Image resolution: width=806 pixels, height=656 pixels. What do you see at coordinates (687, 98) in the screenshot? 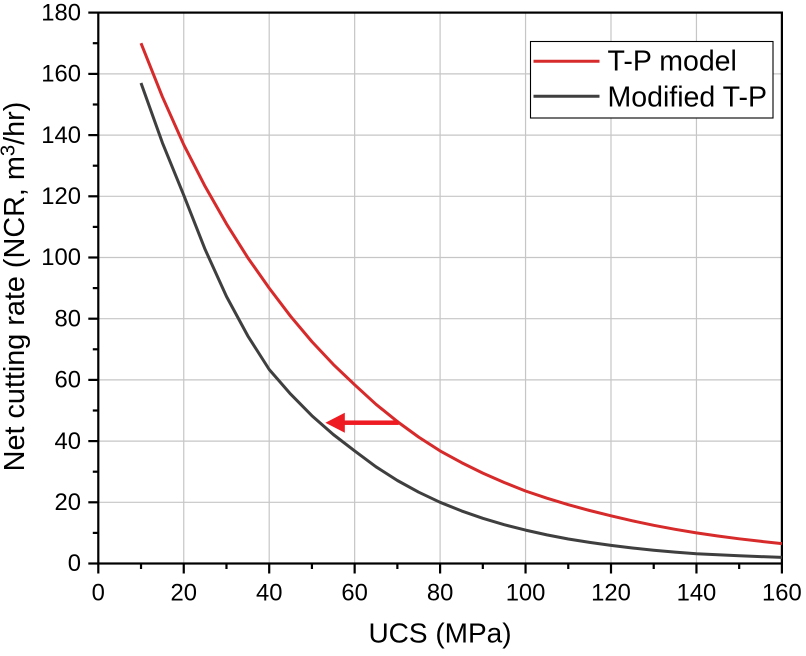
I see `svg-text: Modified T-P` at bounding box center [687, 98].